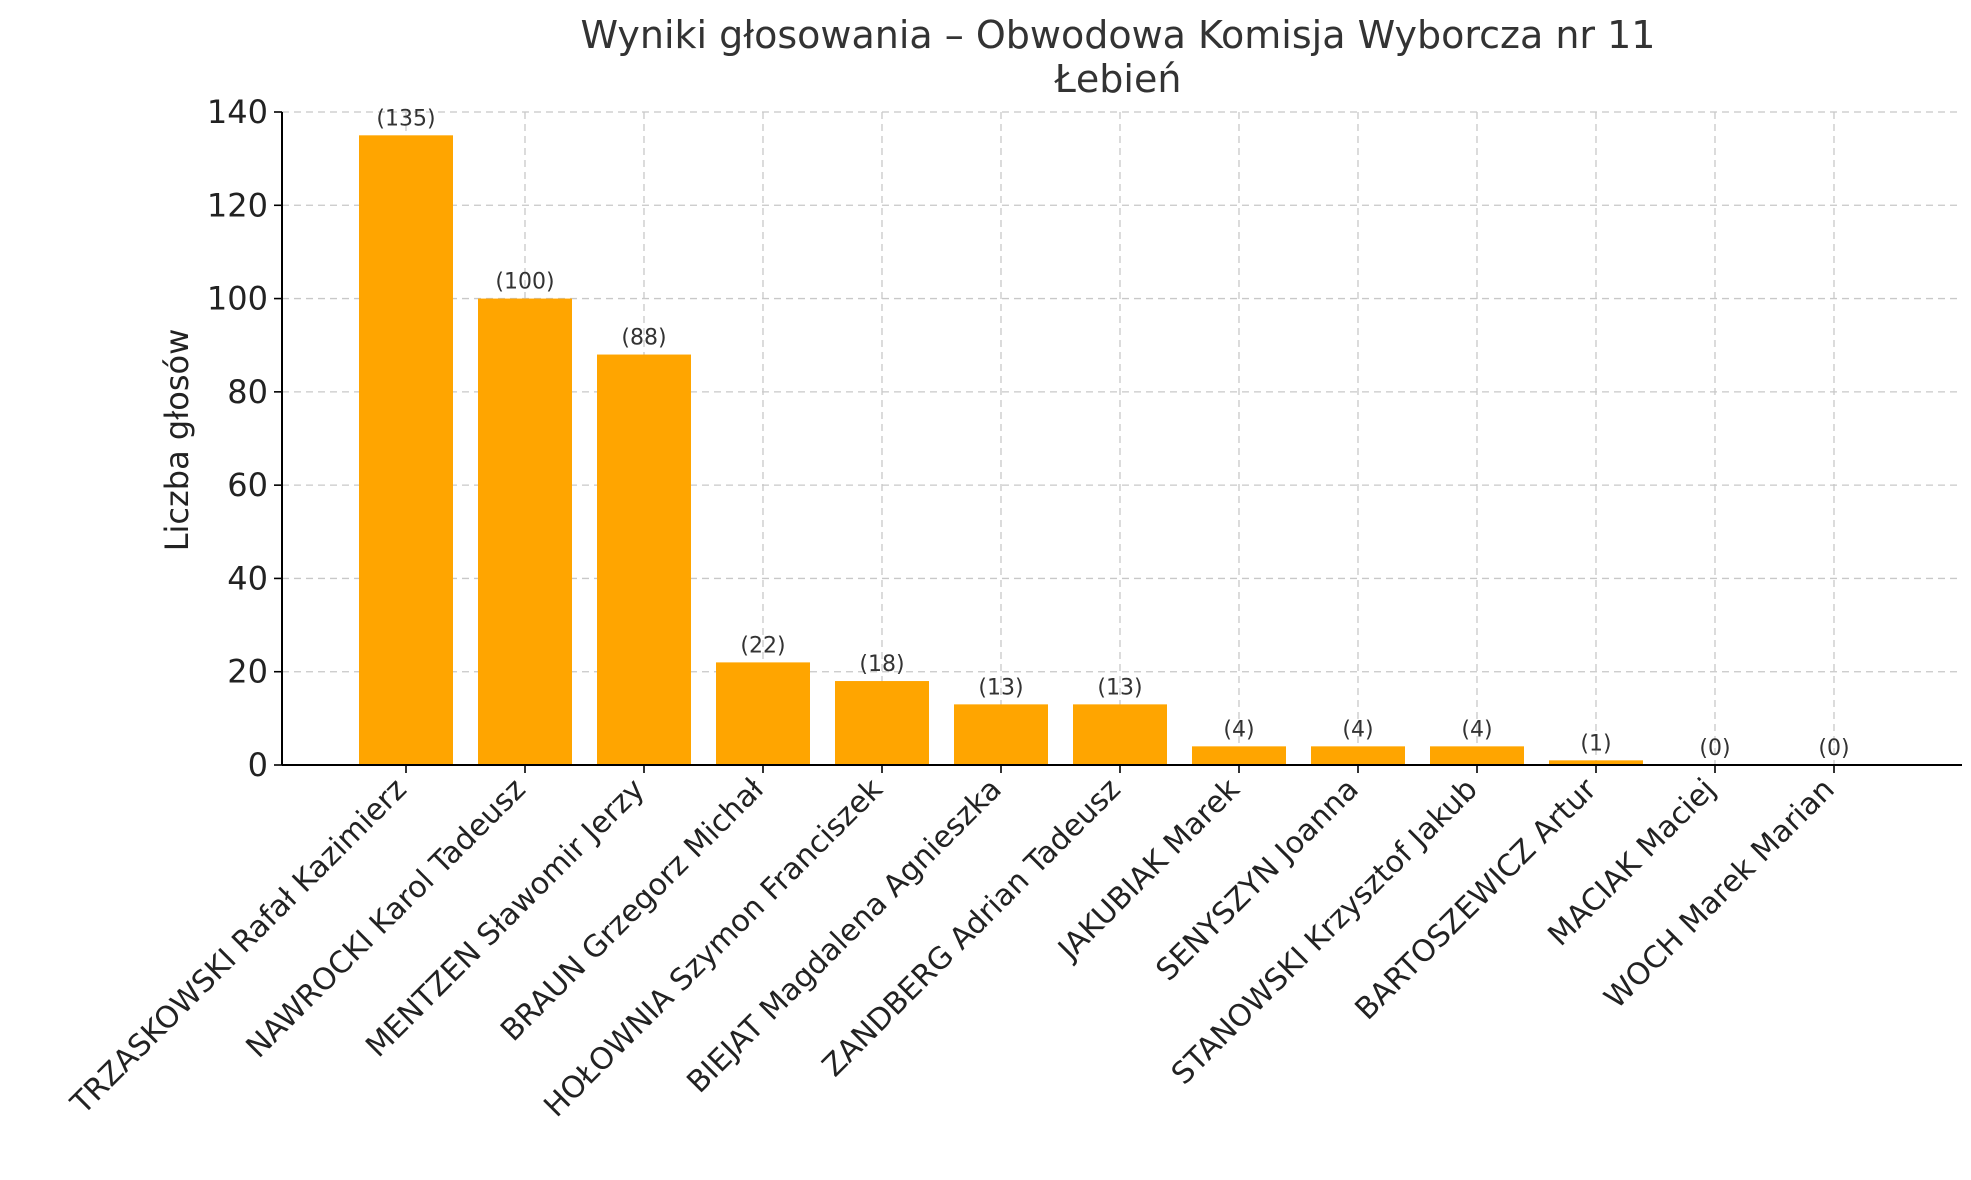 The height and width of the screenshot is (1180, 1971). Describe the element at coordinates (1118, 79) in the screenshot. I see `chart-subtitle: Łebień` at that location.